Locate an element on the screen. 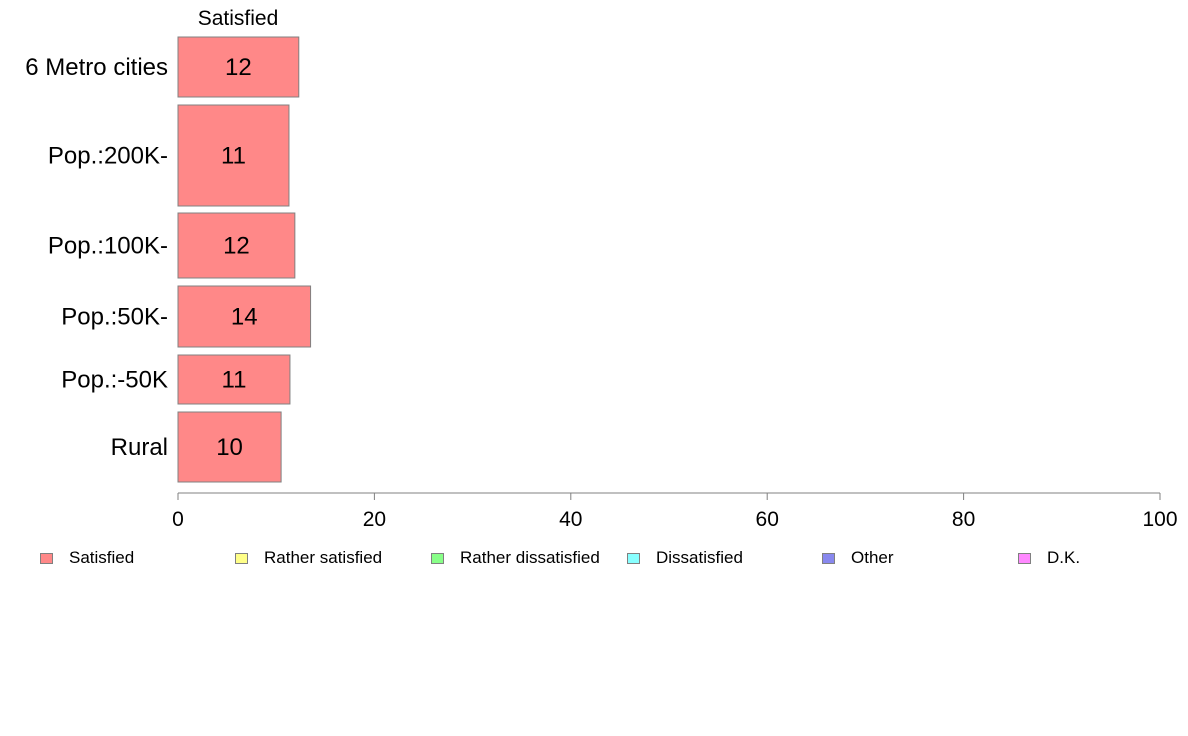 This screenshot has height=736, width=1188. data-label: 14 is located at coordinates (244, 317).